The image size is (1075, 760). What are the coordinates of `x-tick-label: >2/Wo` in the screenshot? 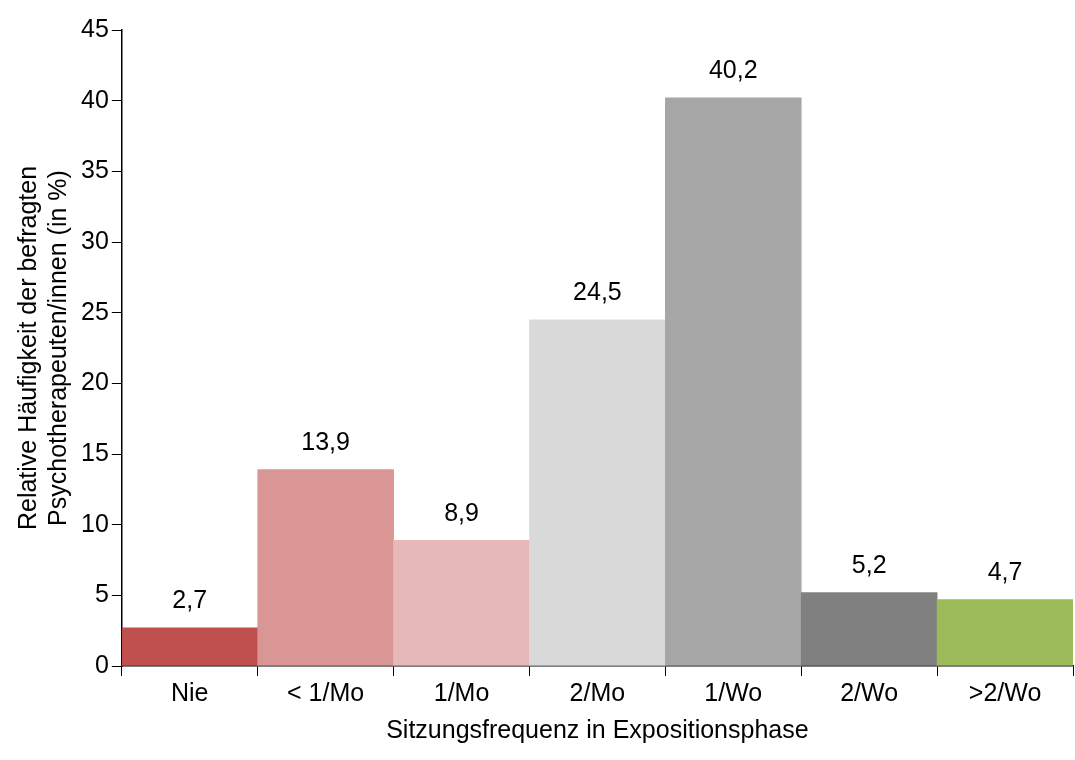 It's located at (1005, 691).